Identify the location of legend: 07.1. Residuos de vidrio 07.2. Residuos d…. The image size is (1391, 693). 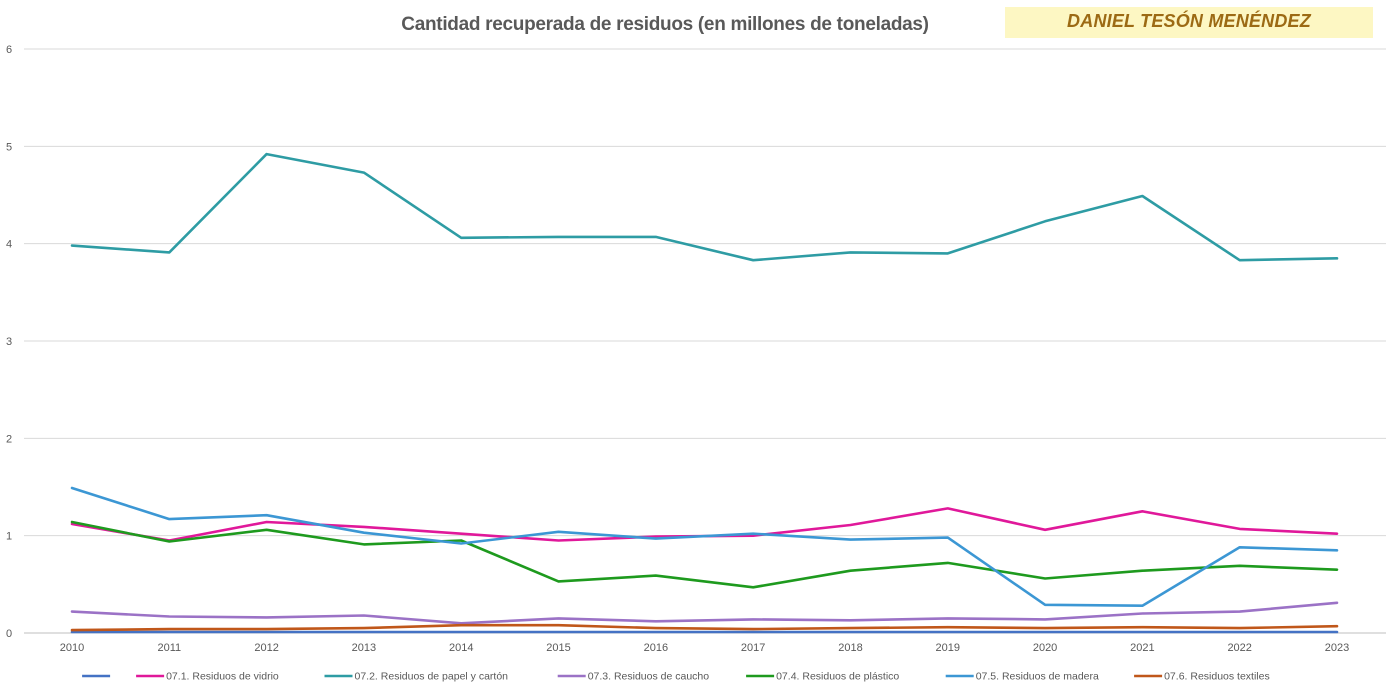
(676, 677).